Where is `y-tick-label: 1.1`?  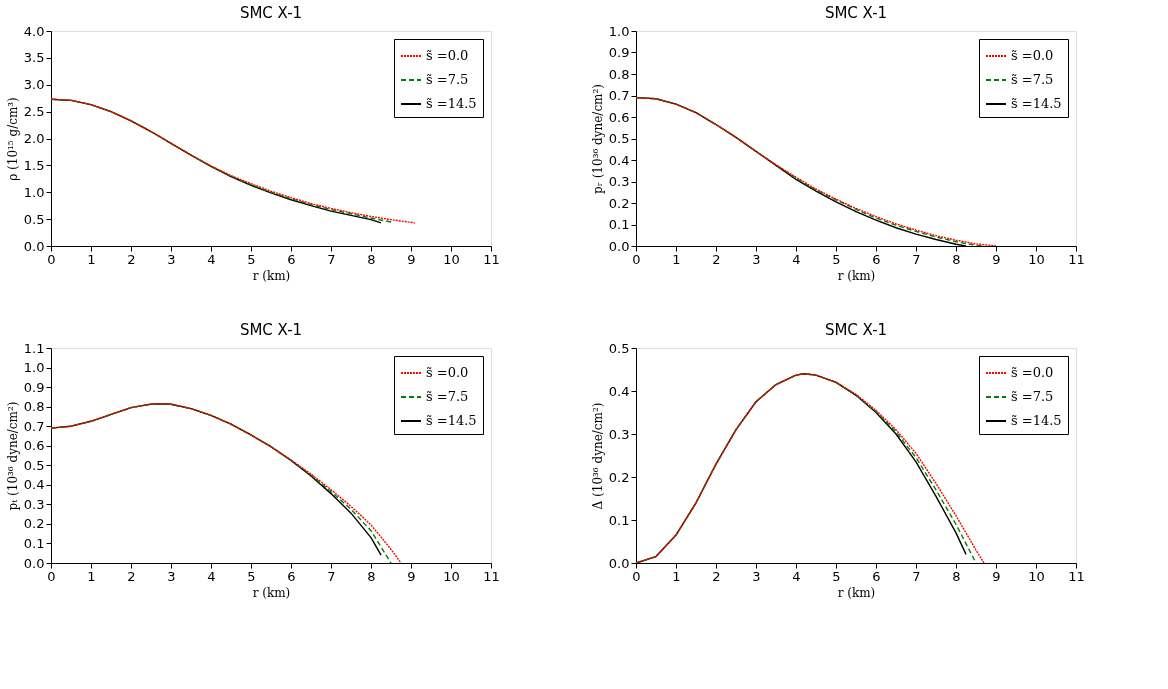 y-tick-label: 1.1 is located at coordinates (34, 348).